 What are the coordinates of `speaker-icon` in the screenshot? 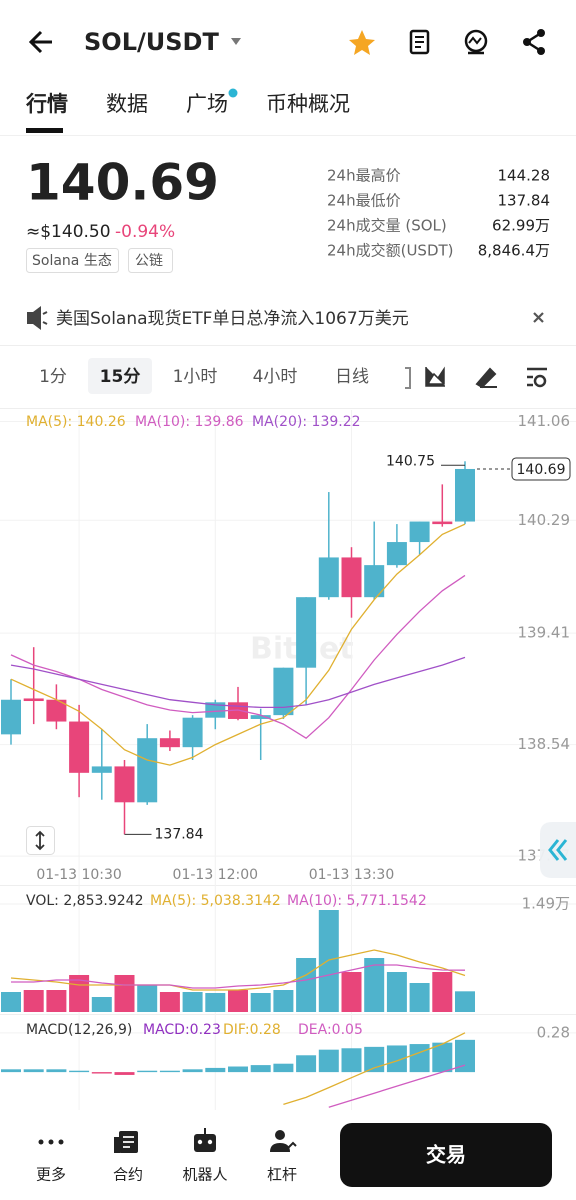 It's located at (34, 318).